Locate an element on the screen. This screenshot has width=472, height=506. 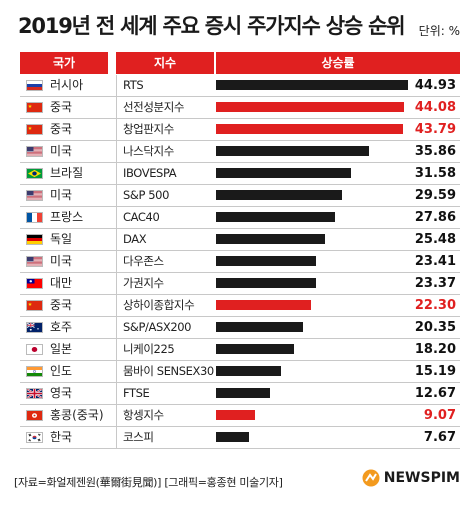
index-name: IBOVESPA is located at coordinates (165, 173).